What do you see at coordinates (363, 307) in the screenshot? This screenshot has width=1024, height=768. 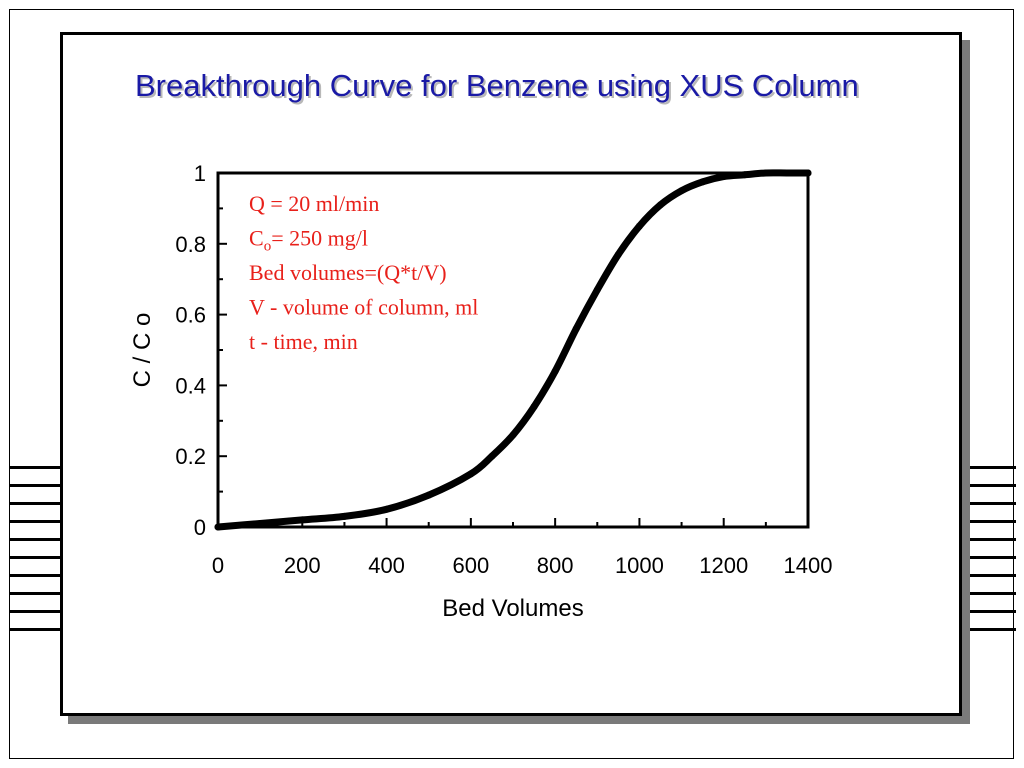 I see `annotation-volume: V - volume of column, ml` at bounding box center [363, 307].